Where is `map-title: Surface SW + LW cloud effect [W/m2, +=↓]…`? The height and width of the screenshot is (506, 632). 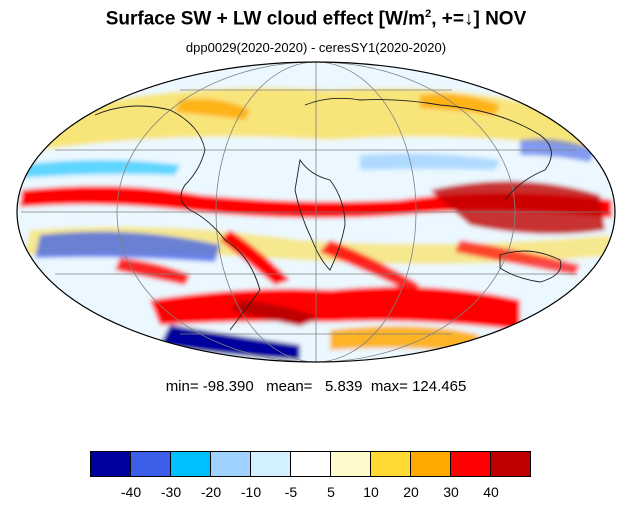 map-title: Surface SW + LW cloud effect [W/m2, +=↓]… is located at coordinates (316, 19).